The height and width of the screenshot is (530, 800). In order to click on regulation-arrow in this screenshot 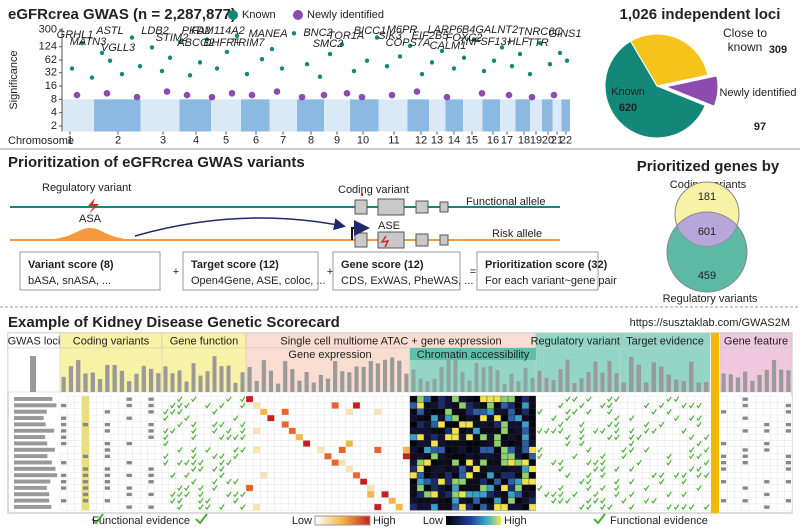, I will do `click(240, 227)`.